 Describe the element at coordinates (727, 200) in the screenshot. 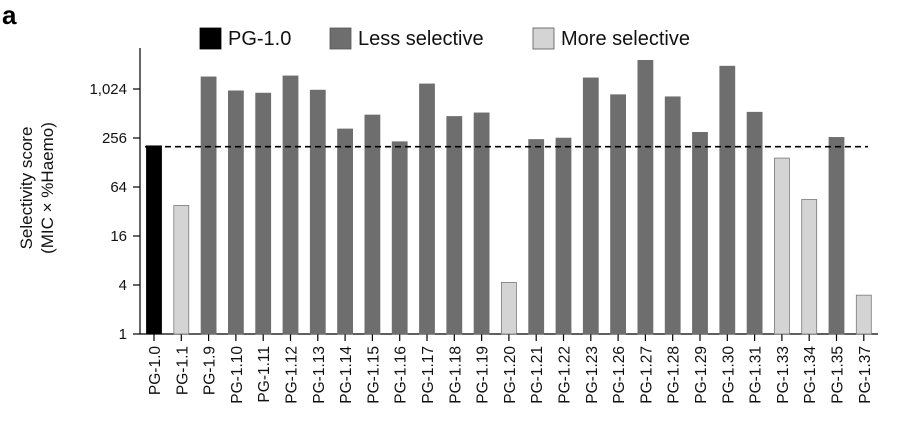

I see `bar-PG-1.30` at that location.